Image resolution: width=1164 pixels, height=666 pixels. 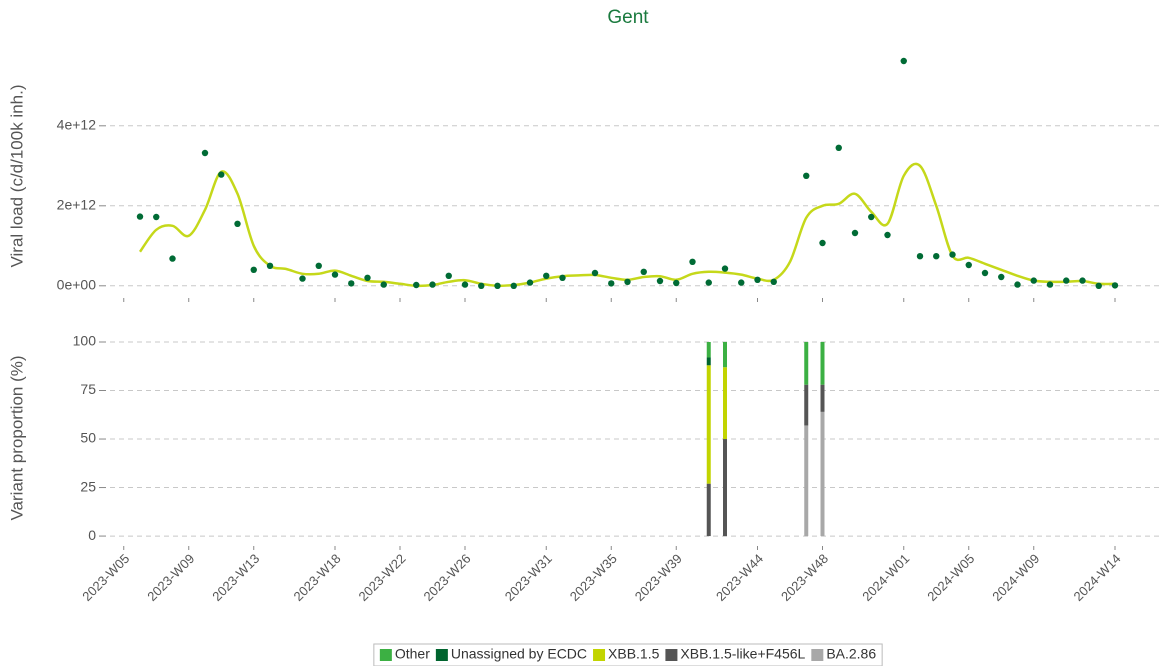 What do you see at coordinates (88, 438) in the screenshot?
I see `y-tick-label: 50` at bounding box center [88, 438].